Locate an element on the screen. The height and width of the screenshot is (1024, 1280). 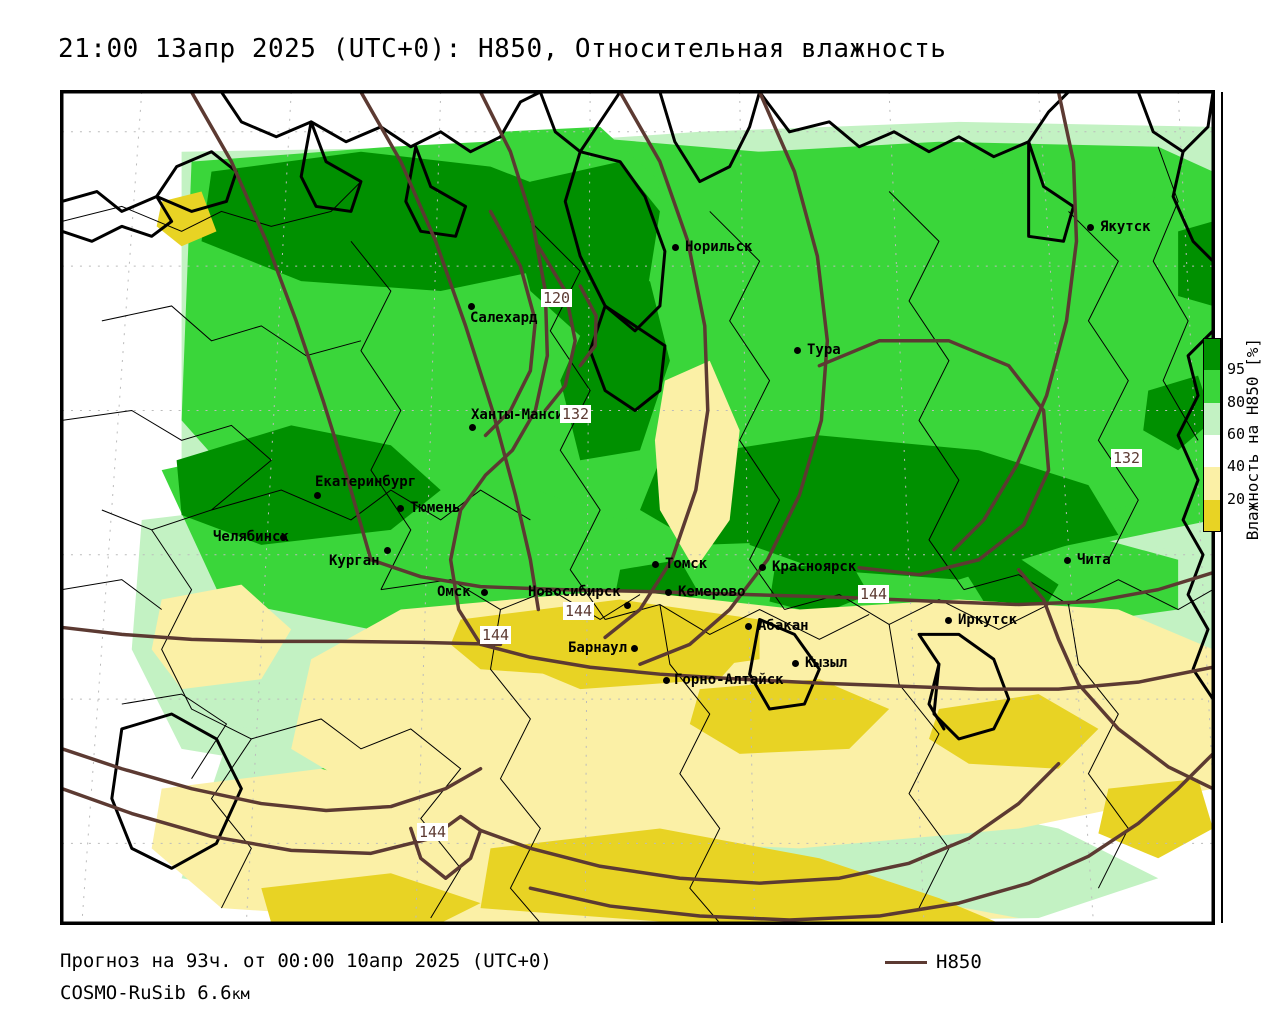
city-label: Ханты-Мансийск is located at coordinates (530, 415).